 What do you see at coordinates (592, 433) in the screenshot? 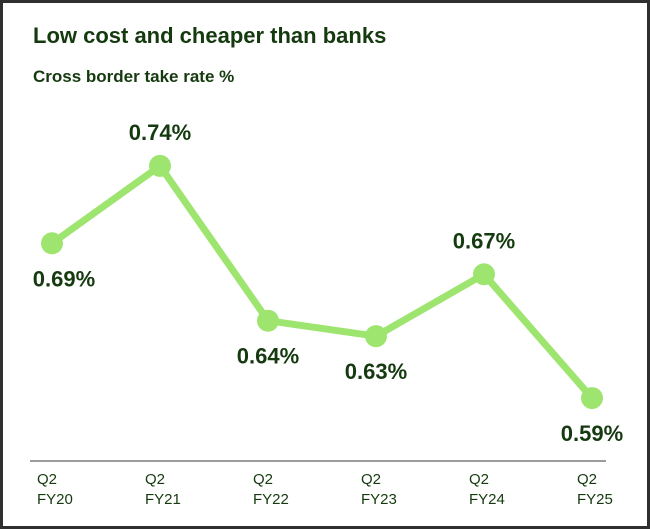
I see `data-label: 0.59%` at bounding box center [592, 433].